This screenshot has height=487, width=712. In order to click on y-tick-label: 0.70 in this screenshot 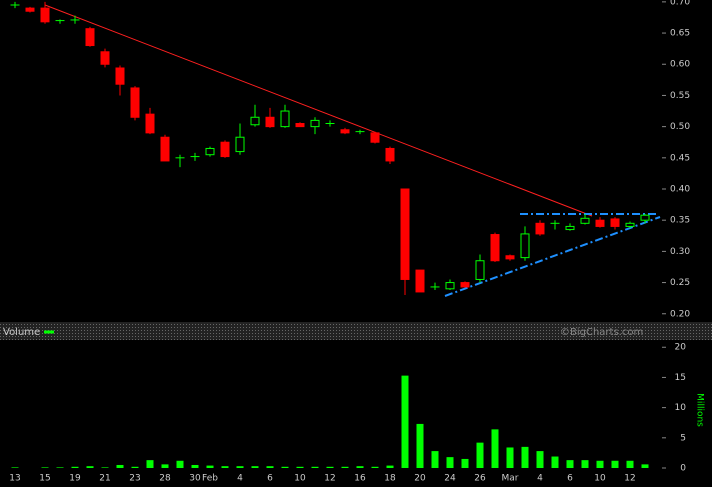, I will do `click(680, 3)`.